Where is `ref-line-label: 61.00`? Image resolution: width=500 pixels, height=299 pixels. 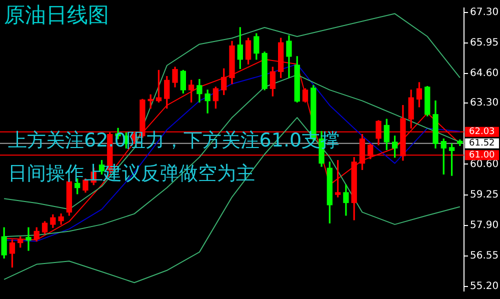
ref-line-label: 61.00 is located at coordinates (482, 155).